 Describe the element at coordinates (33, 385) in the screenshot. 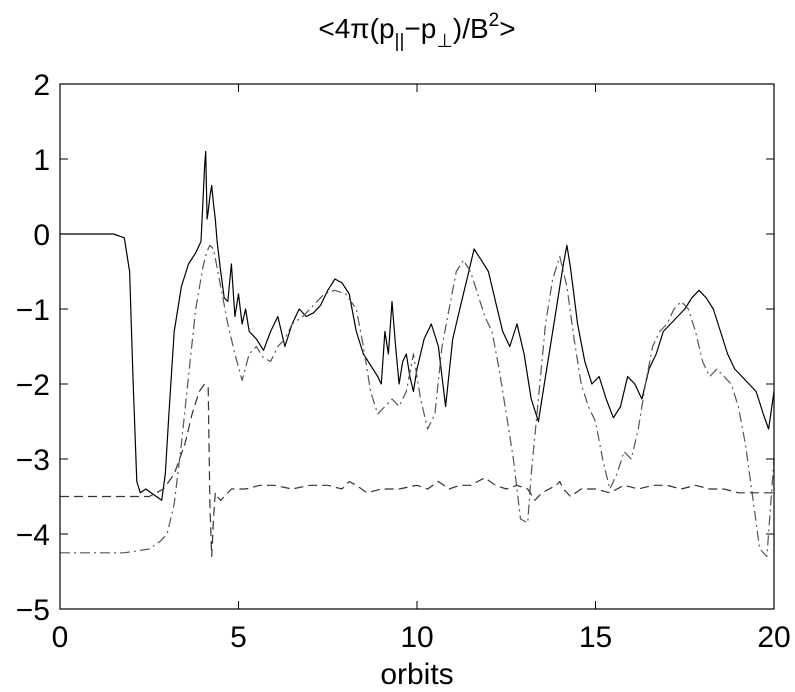

I see `y-tick-label: −2` at that location.